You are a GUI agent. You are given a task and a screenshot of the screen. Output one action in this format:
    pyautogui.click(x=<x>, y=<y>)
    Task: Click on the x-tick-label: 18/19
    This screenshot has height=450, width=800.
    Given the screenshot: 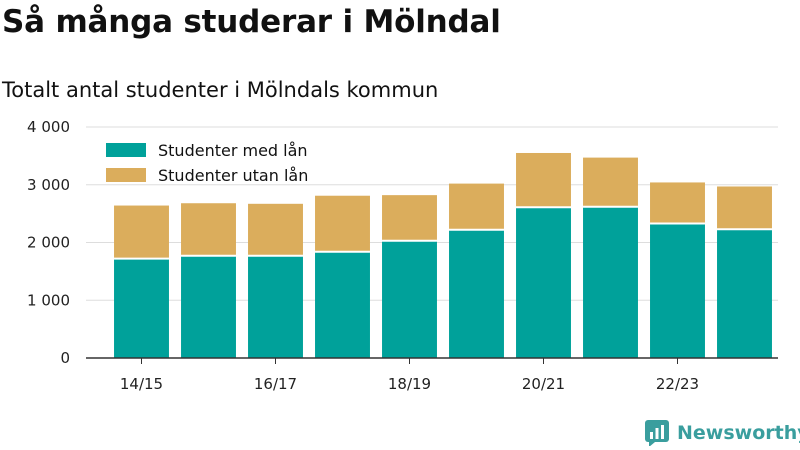 What is the action you would take?
    pyautogui.click(x=409, y=384)
    